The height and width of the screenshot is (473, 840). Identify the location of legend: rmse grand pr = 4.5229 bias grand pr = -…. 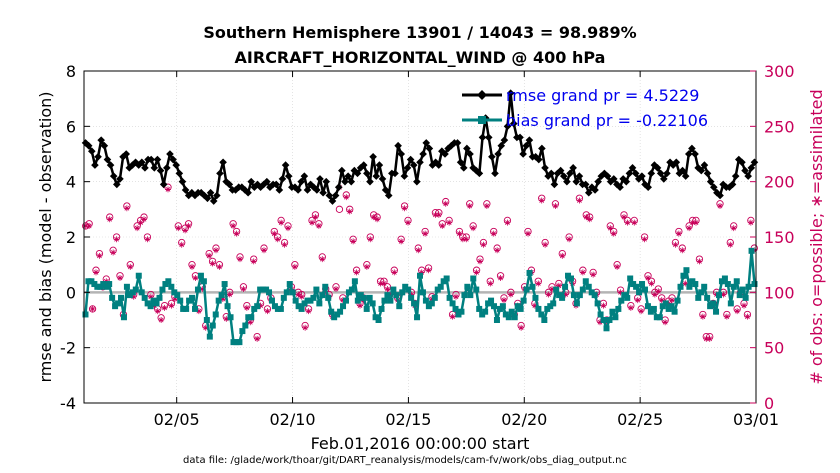
(585, 108).